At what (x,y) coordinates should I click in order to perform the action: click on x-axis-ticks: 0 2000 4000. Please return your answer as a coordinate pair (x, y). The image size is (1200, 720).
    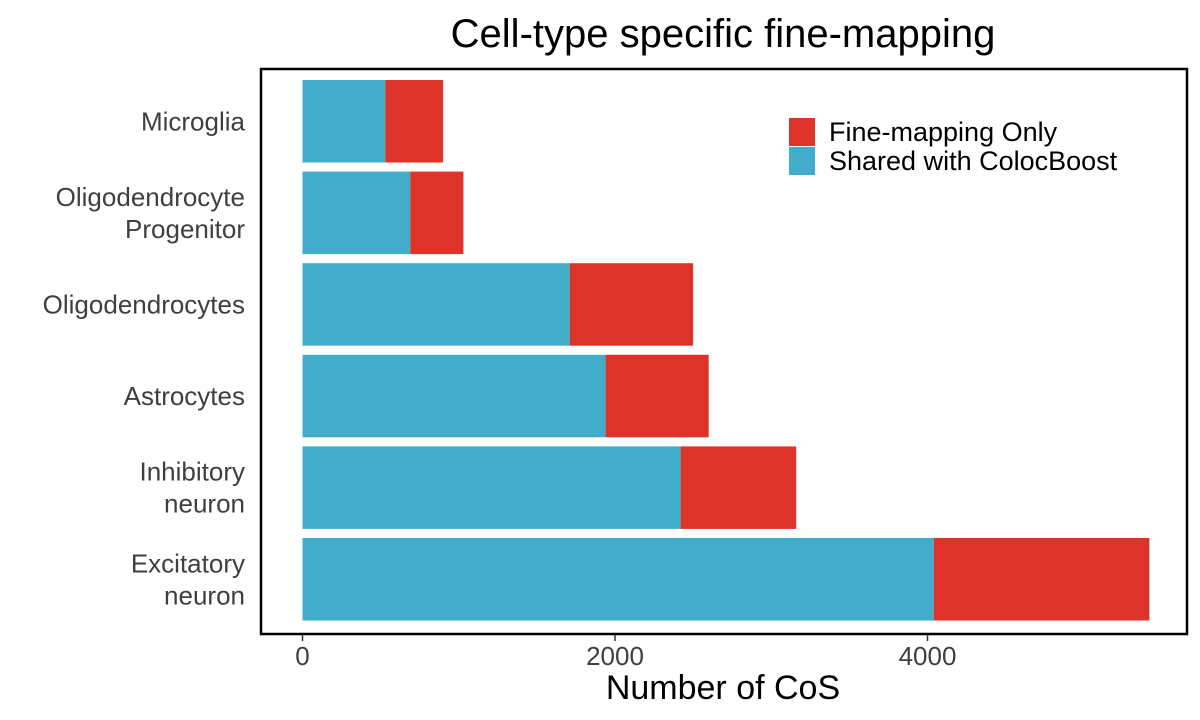
    Looking at the image, I should click on (625, 653).